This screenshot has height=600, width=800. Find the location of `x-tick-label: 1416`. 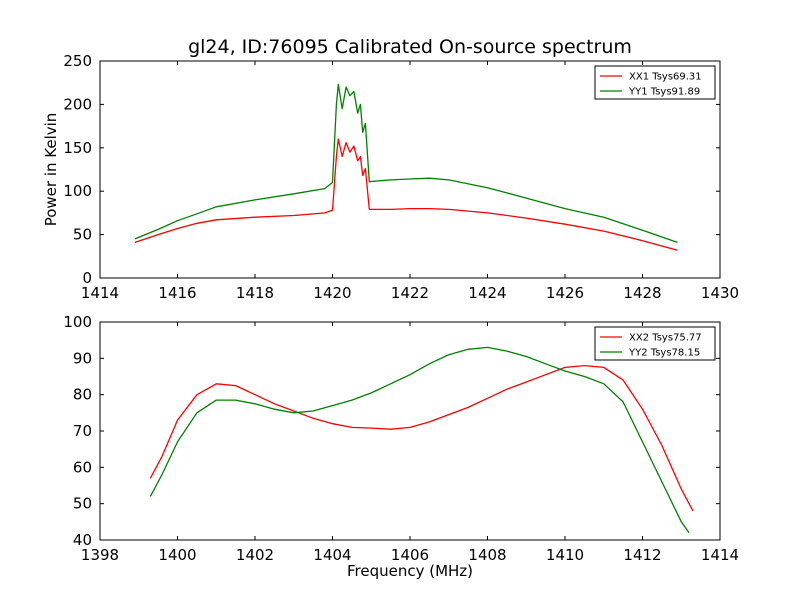

x-tick-label: 1416 is located at coordinates (177, 293).